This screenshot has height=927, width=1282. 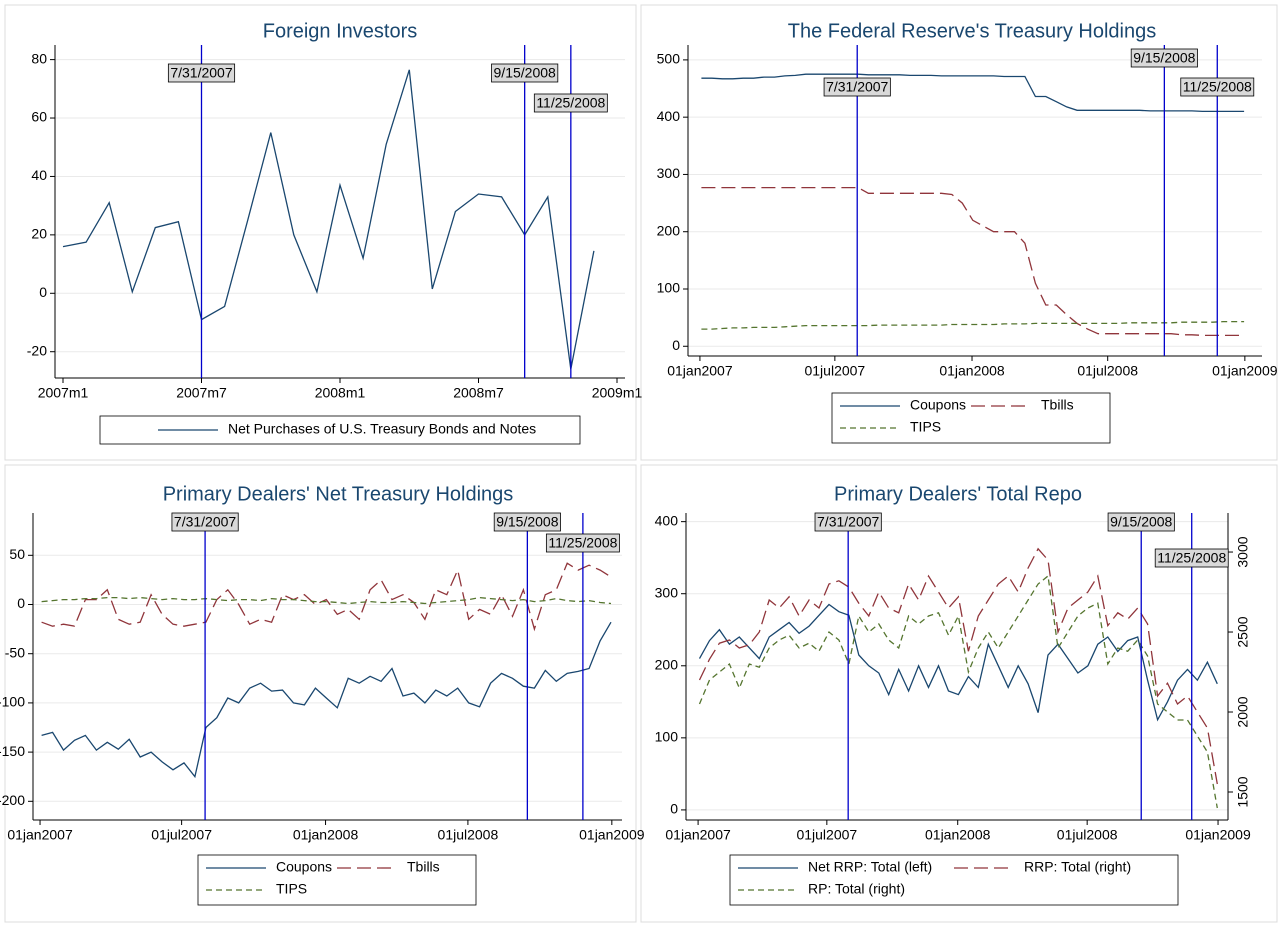 What do you see at coordinates (15, 652) in the screenshot?
I see `y-tick-label: -50` at bounding box center [15, 652].